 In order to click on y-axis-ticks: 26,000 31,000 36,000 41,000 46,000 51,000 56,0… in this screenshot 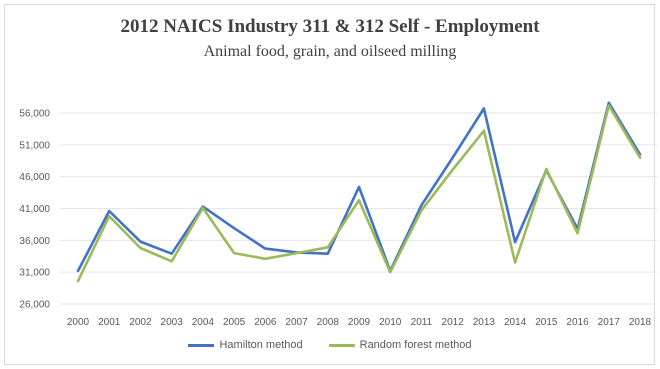, I will do `click(34, 210)`.